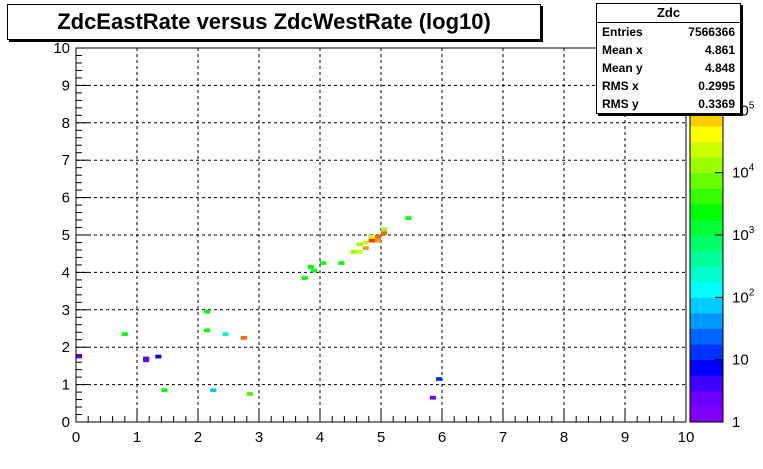 The width and height of the screenshot is (763, 469). I want to click on y-tick-label: 9, so click(66, 85).